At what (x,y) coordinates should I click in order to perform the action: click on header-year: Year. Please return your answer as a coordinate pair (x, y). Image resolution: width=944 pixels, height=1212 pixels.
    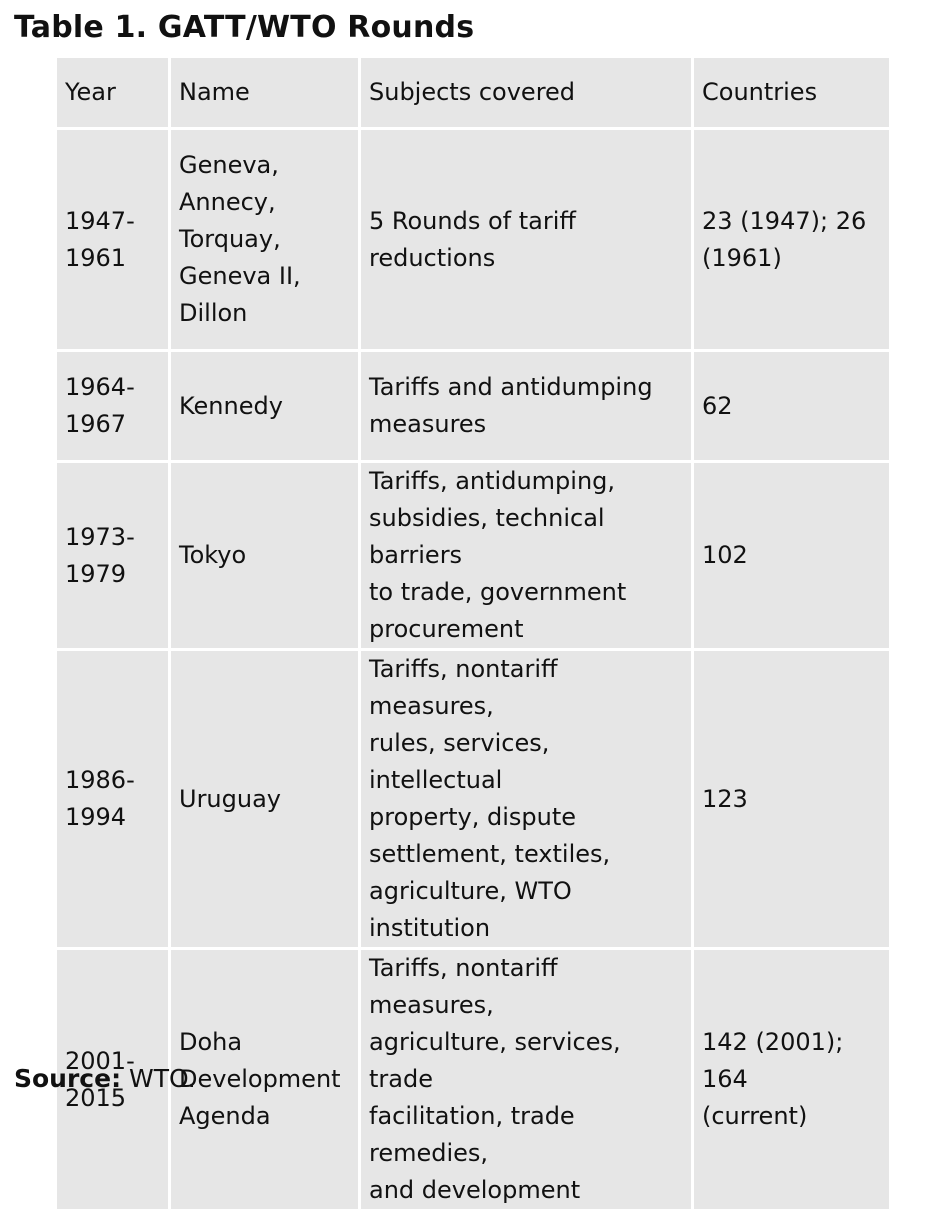
    Looking at the image, I should click on (112, 92).